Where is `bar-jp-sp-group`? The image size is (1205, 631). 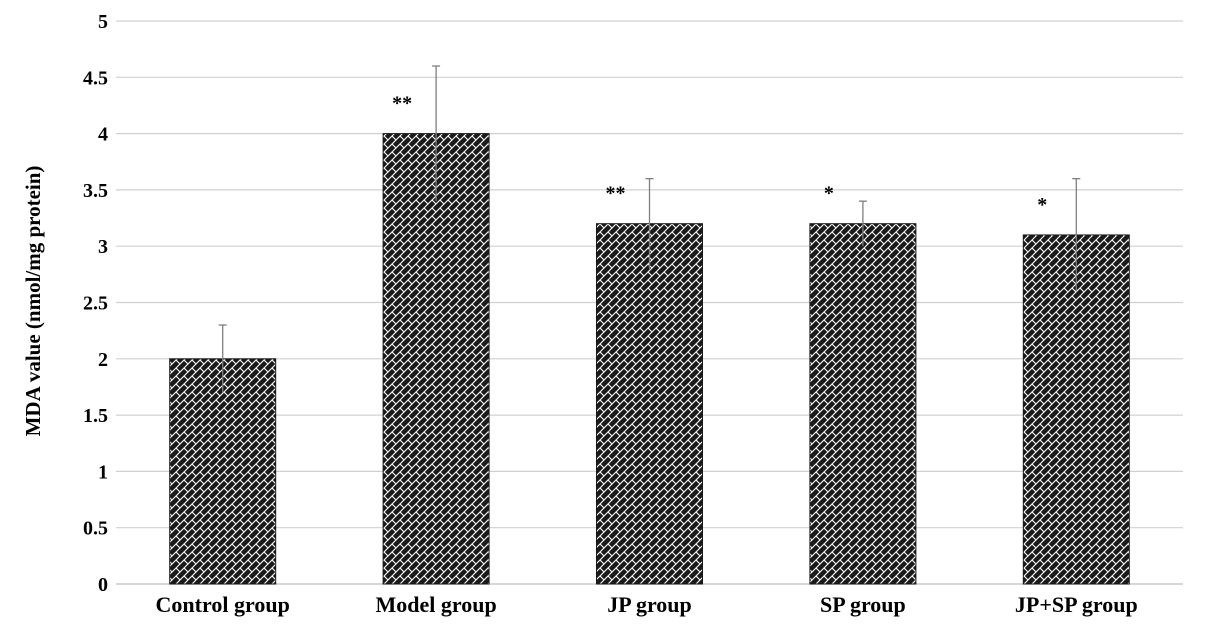 bar-jp-sp-group is located at coordinates (1076, 409).